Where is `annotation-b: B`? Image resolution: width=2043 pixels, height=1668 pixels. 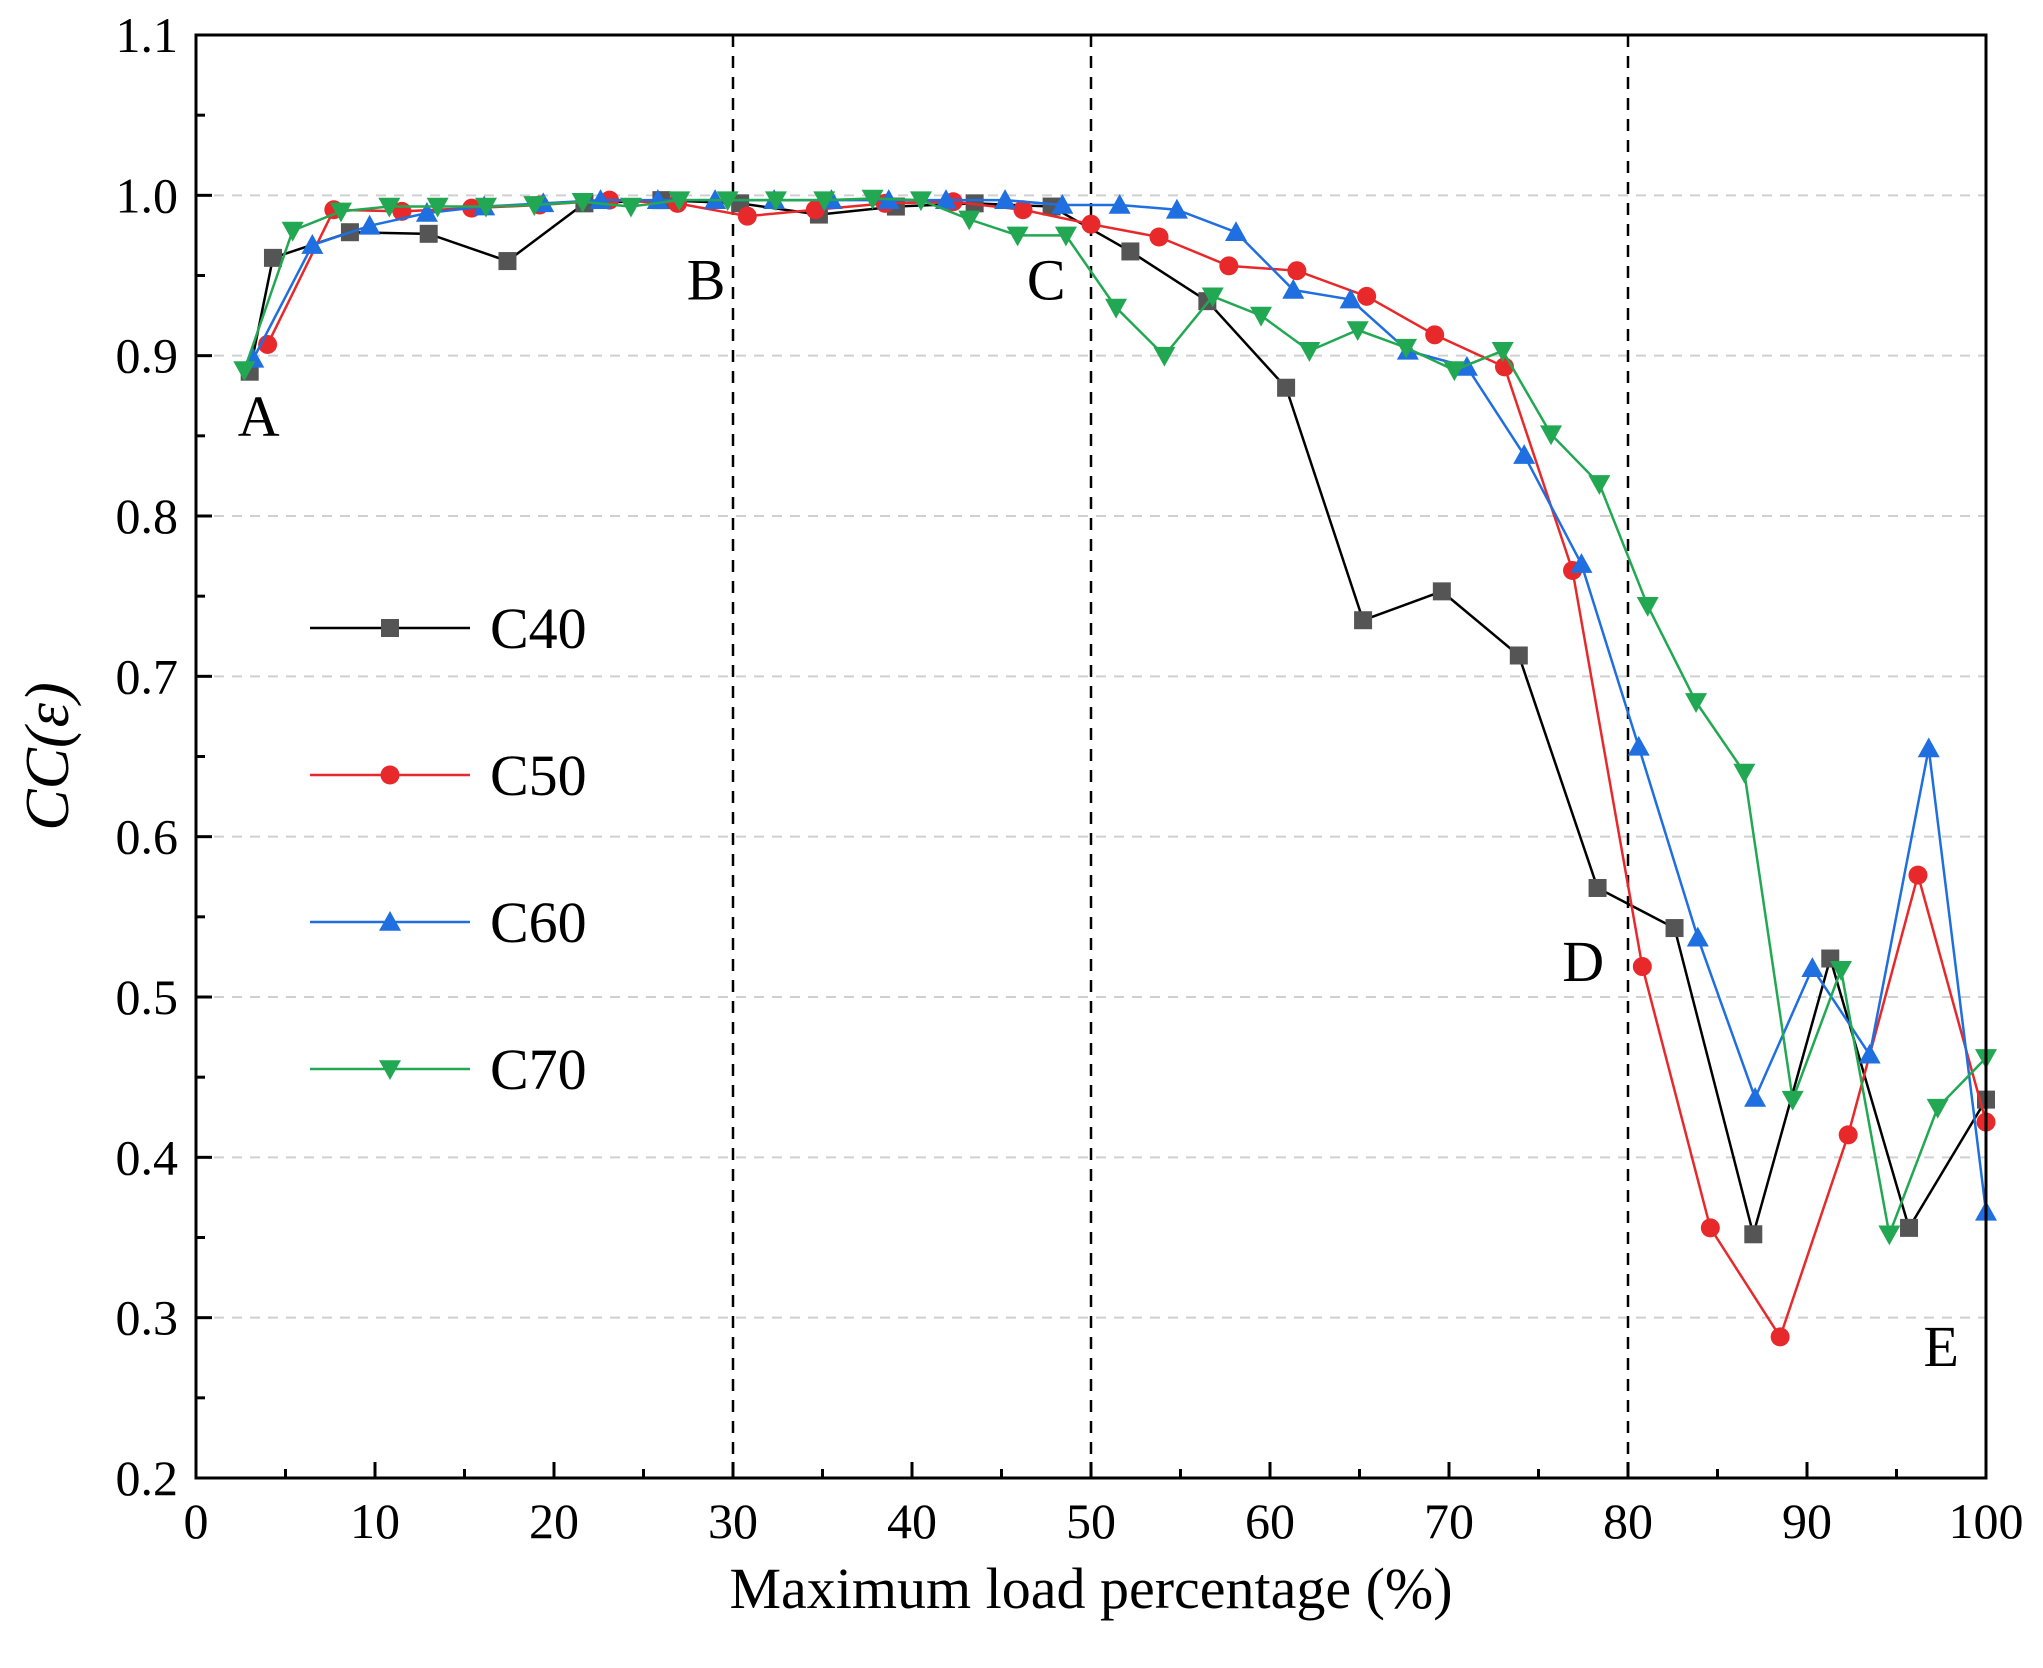 annotation-b: B is located at coordinates (706, 280).